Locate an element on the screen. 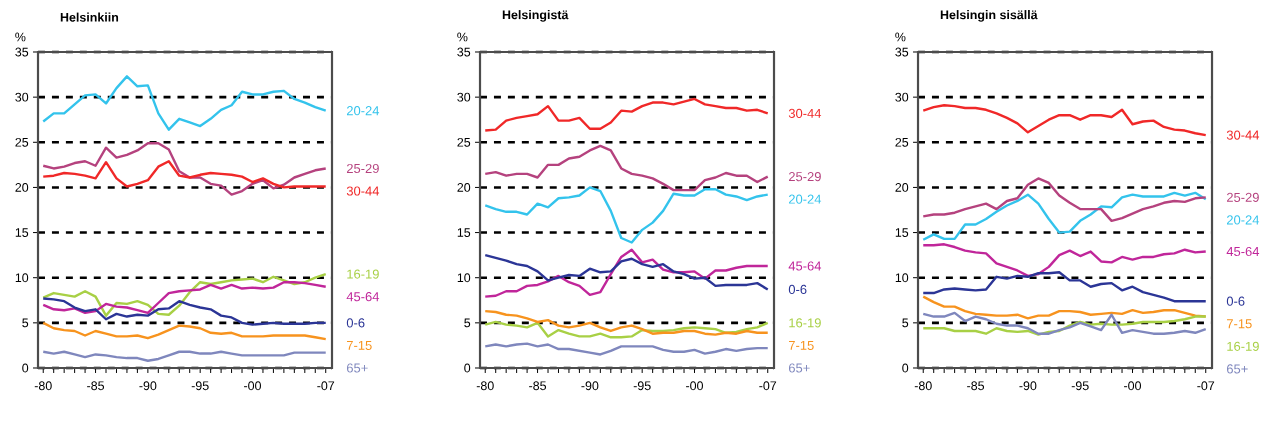 This screenshot has width=1282, height=423. chart-title: Helsingin sisällä is located at coordinates (989, 16).